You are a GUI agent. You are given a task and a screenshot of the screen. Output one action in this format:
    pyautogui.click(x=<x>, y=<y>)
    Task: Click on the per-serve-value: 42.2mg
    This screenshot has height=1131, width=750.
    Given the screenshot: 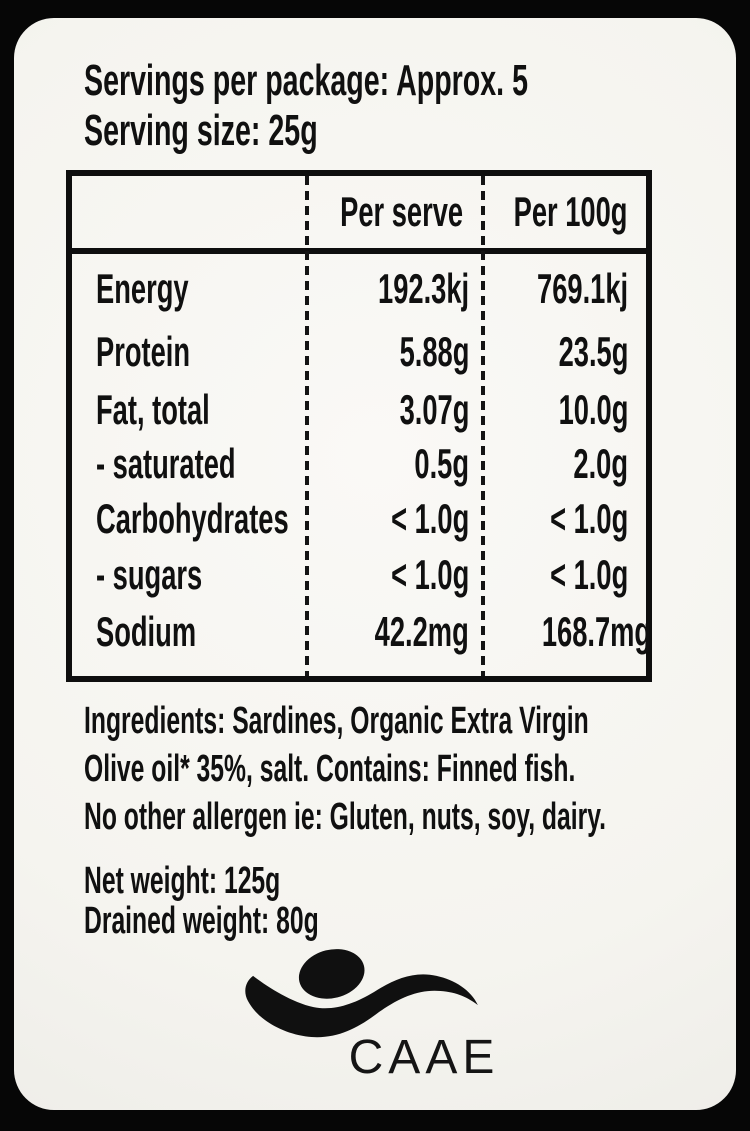 What is the action you would take?
    pyautogui.click(x=421, y=631)
    